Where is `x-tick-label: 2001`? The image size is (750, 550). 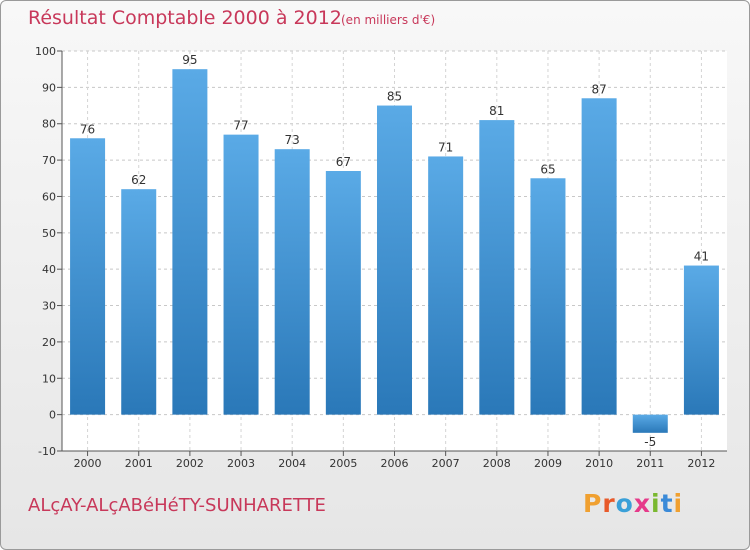
x-tick-label: 2001 is located at coordinates (139, 463).